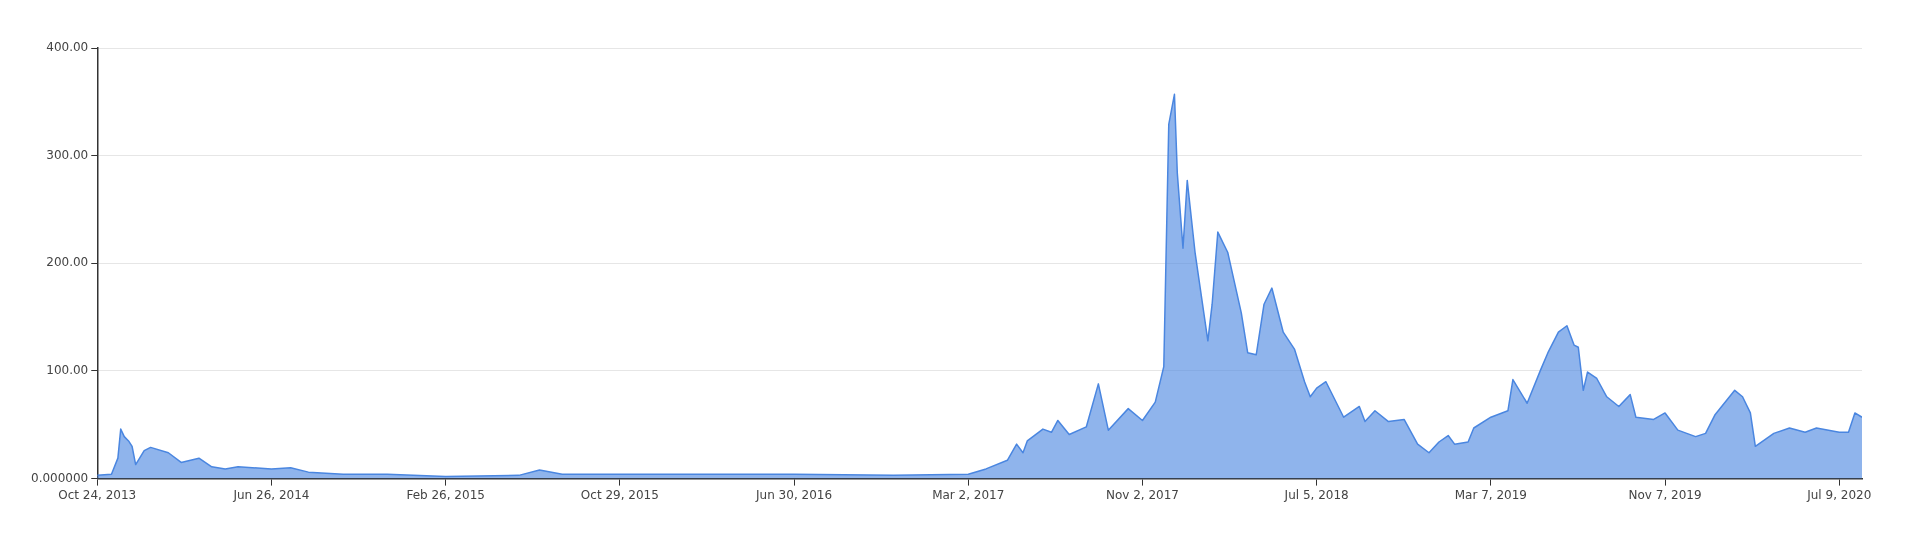  Describe the element at coordinates (445, 494) in the screenshot. I see `x-tick-label: Feb 26, 2015` at that location.